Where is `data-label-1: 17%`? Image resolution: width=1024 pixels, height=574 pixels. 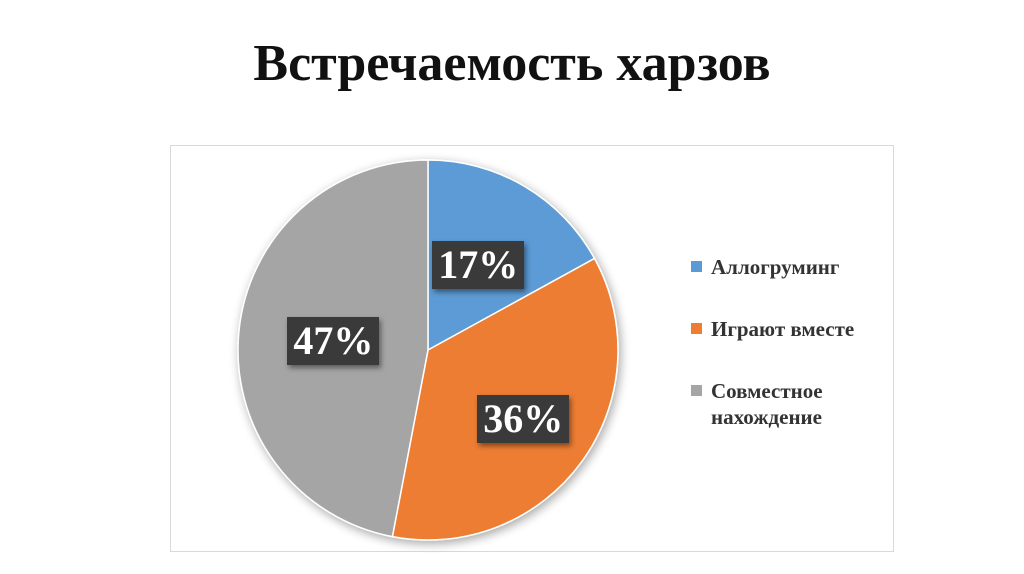 data-label-1: 17% is located at coordinates (478, 264).